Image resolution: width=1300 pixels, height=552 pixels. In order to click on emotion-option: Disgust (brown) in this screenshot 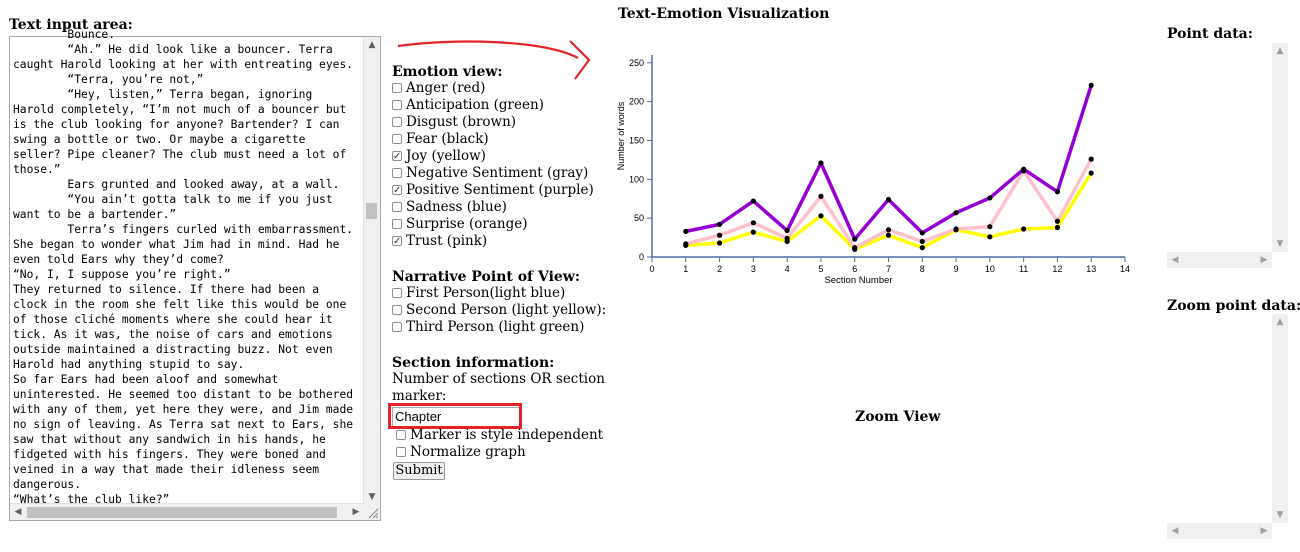, I will do `click(493, 122)`.